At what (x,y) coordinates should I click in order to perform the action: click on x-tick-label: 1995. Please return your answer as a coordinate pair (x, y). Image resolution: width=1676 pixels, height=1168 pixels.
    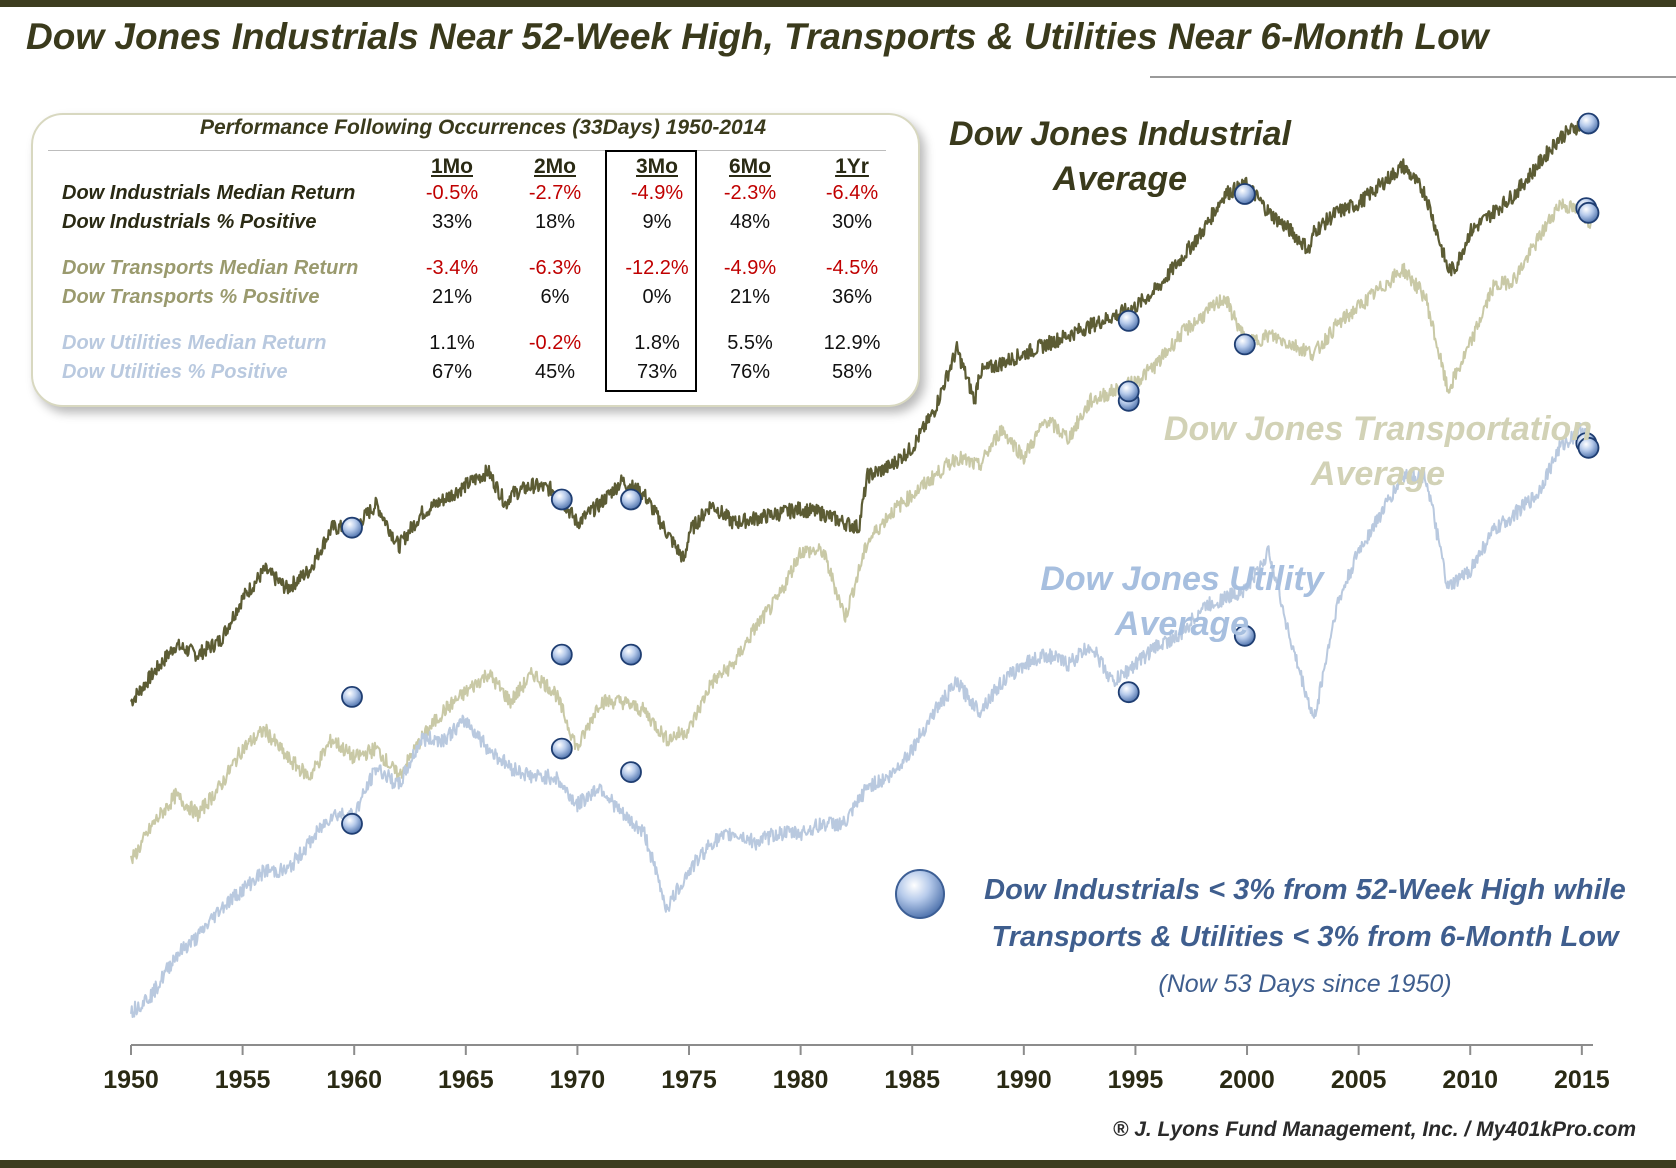
    Looking at the image, I should click on (1136, 1080).